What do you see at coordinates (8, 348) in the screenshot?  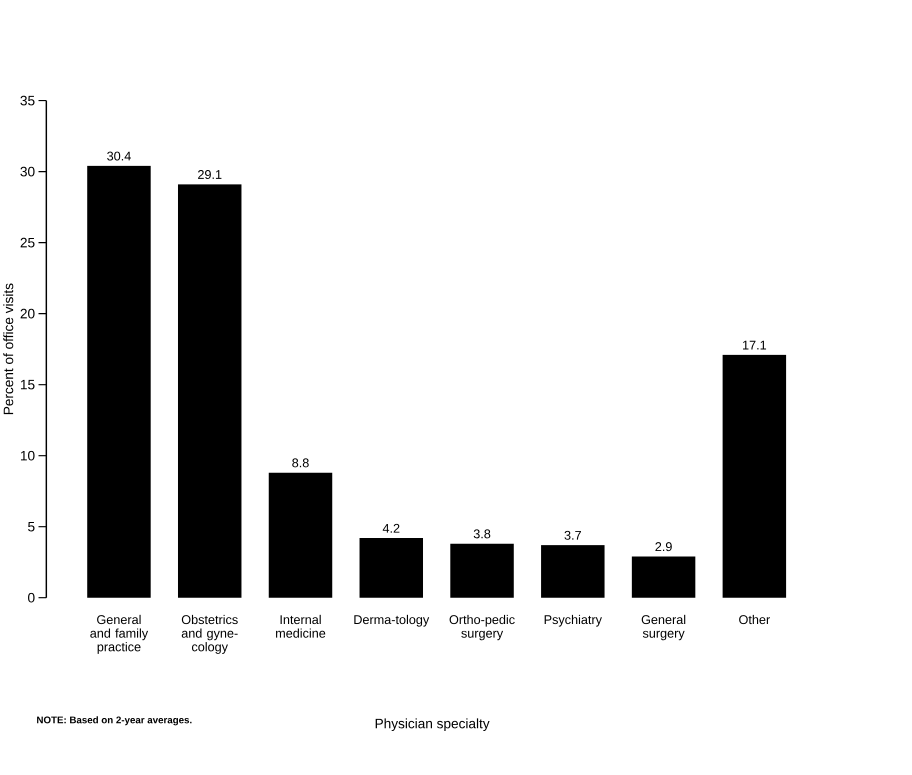 I see `y-axis-title: Percent of office visits` at bounding box center [8, 348].